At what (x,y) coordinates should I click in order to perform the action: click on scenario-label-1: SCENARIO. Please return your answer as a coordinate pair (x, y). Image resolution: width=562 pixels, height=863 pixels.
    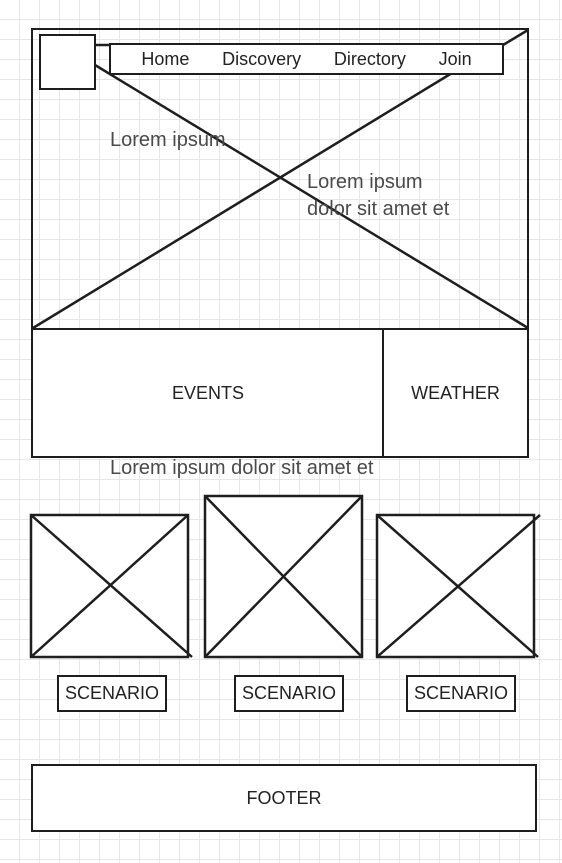
    Looking at the image, I should click on (112, 693).